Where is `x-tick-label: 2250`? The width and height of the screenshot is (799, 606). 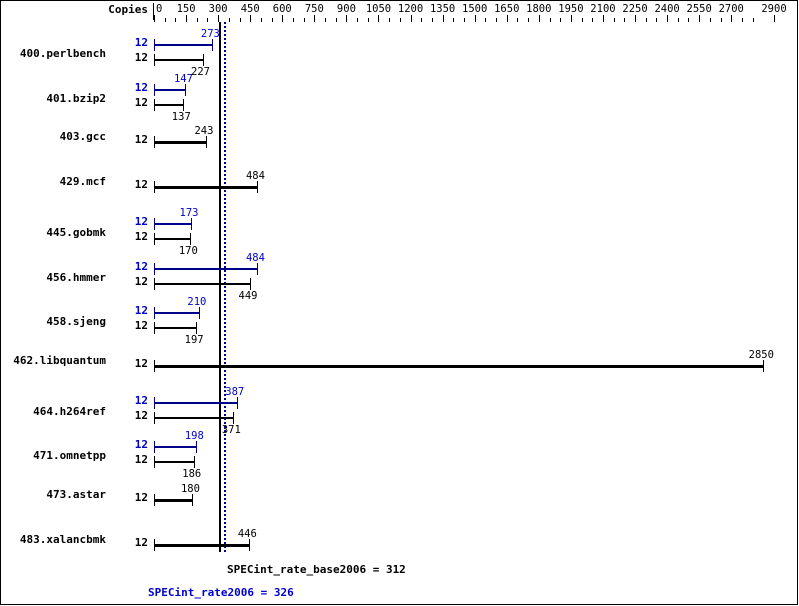 x-tick-label: 2250 is located at coordinates (635, 9).